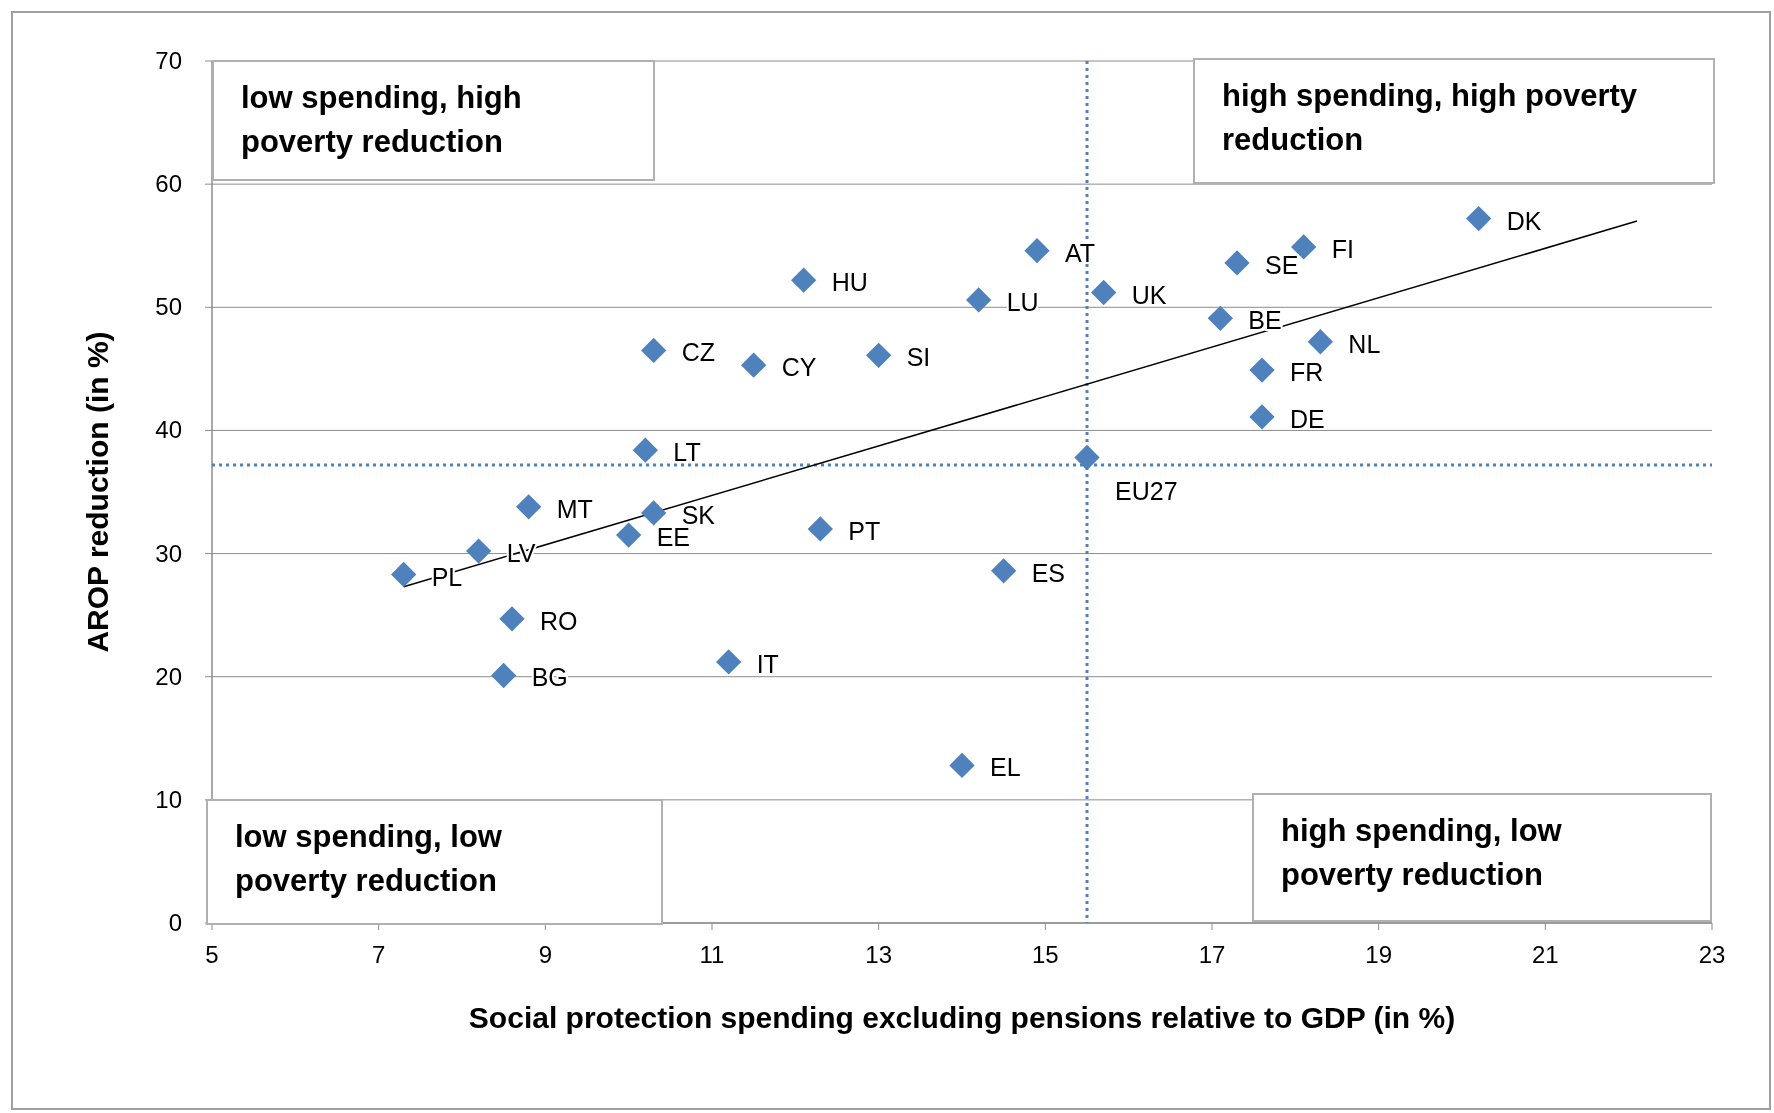 This screenshot has width=1774, height=1113. What do you see at coordinates (1282, 264) in the screenshot?
I see `series-label: SE` at bounding box center [1282, 264].